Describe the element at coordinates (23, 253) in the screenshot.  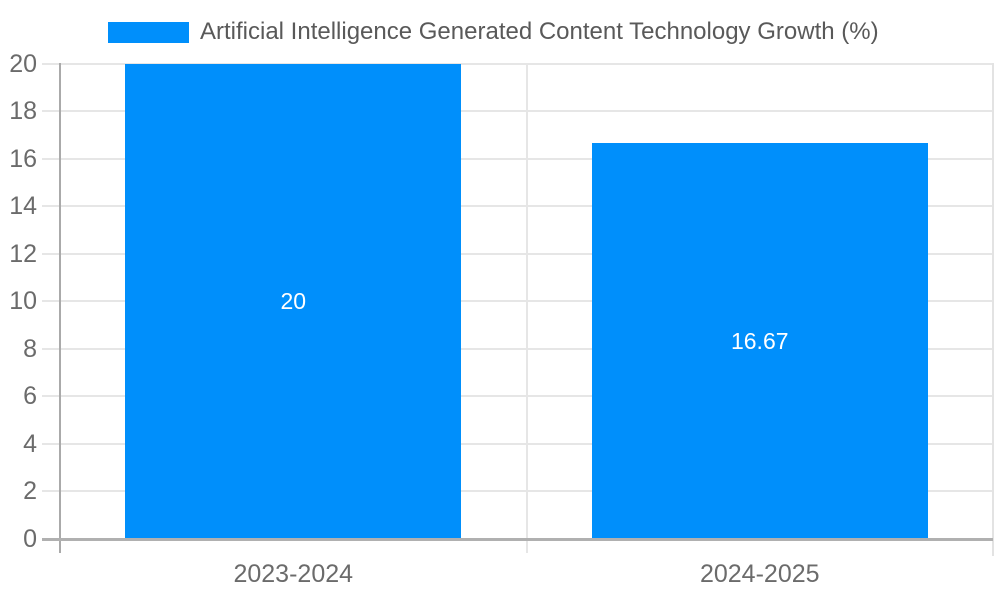
I see `y-tick-label: 12` at that location.